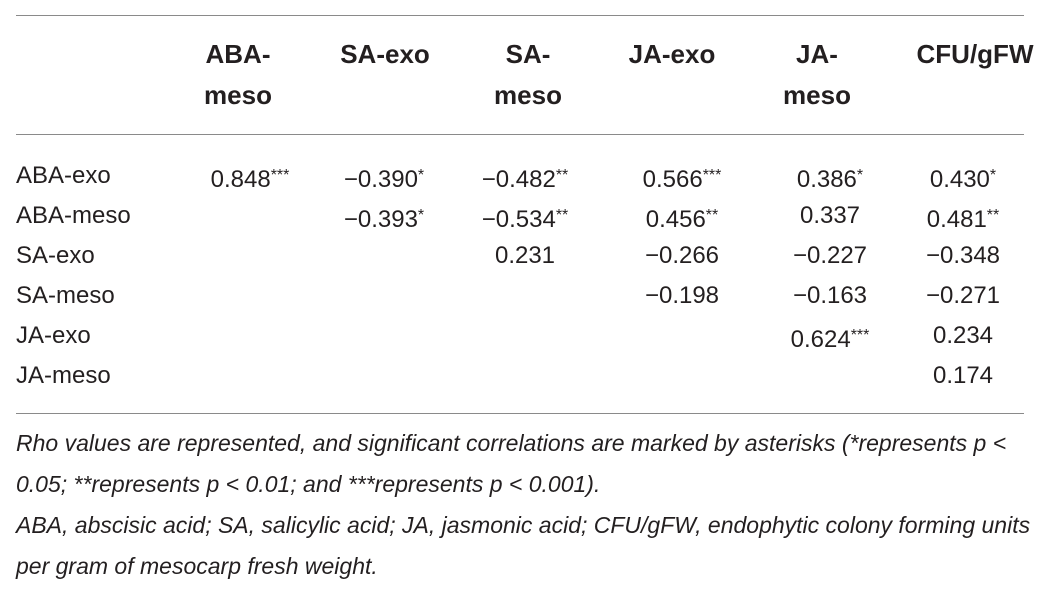 The image size is (1056, 589). Describe the element at coordinates (682, 255) in the screenshot. I see `table-cell: −0.266` at that location.